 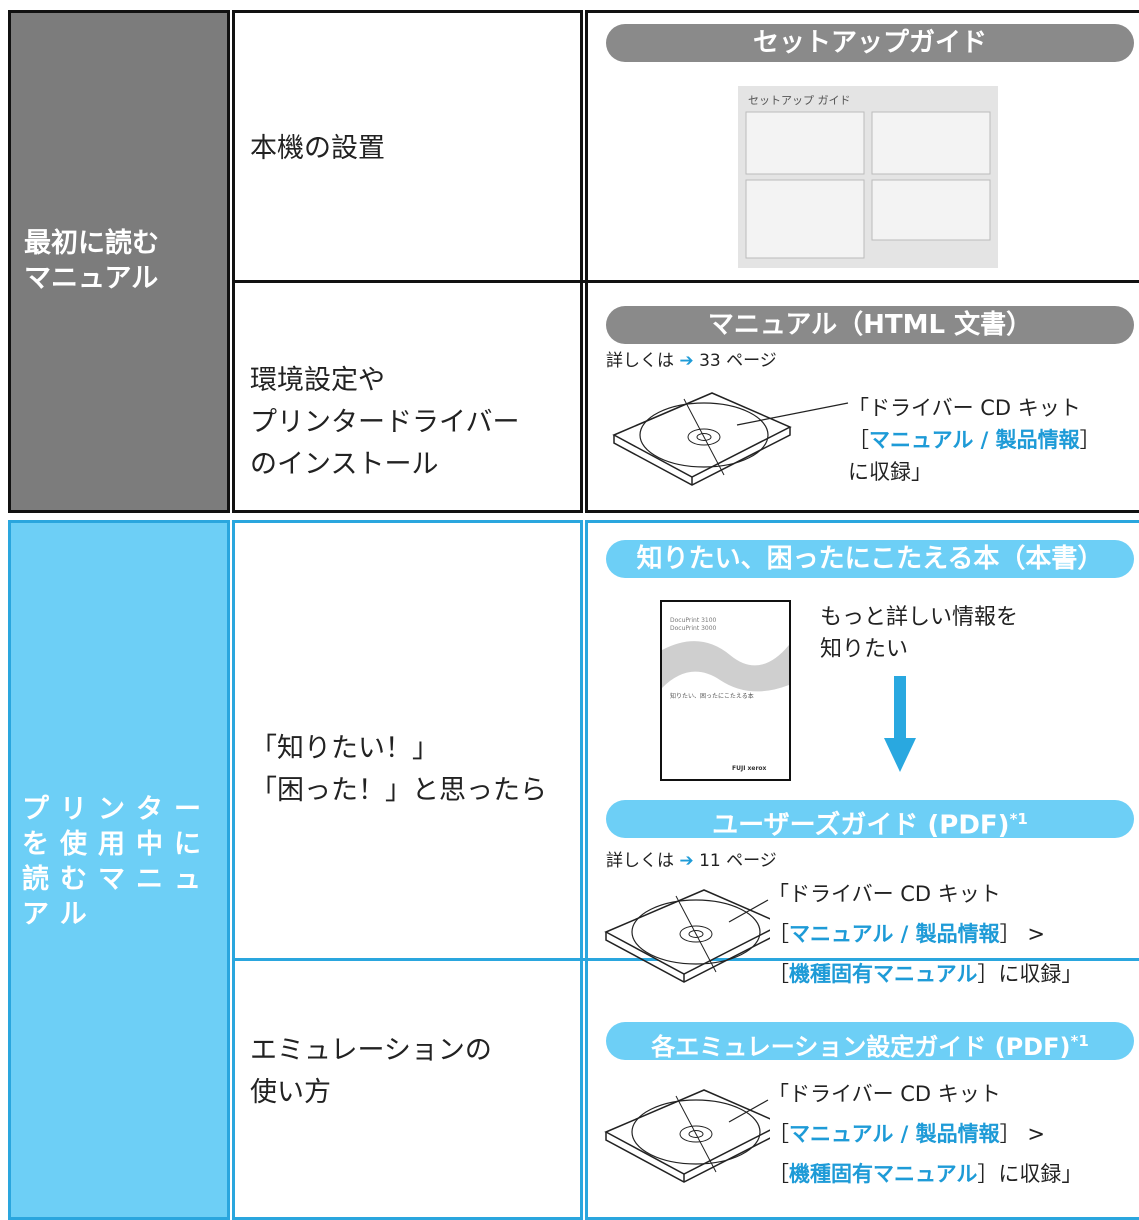 I want to click on row-label: 「知りたい！」「困った！」と思ったら, so click(x=398, y=770).